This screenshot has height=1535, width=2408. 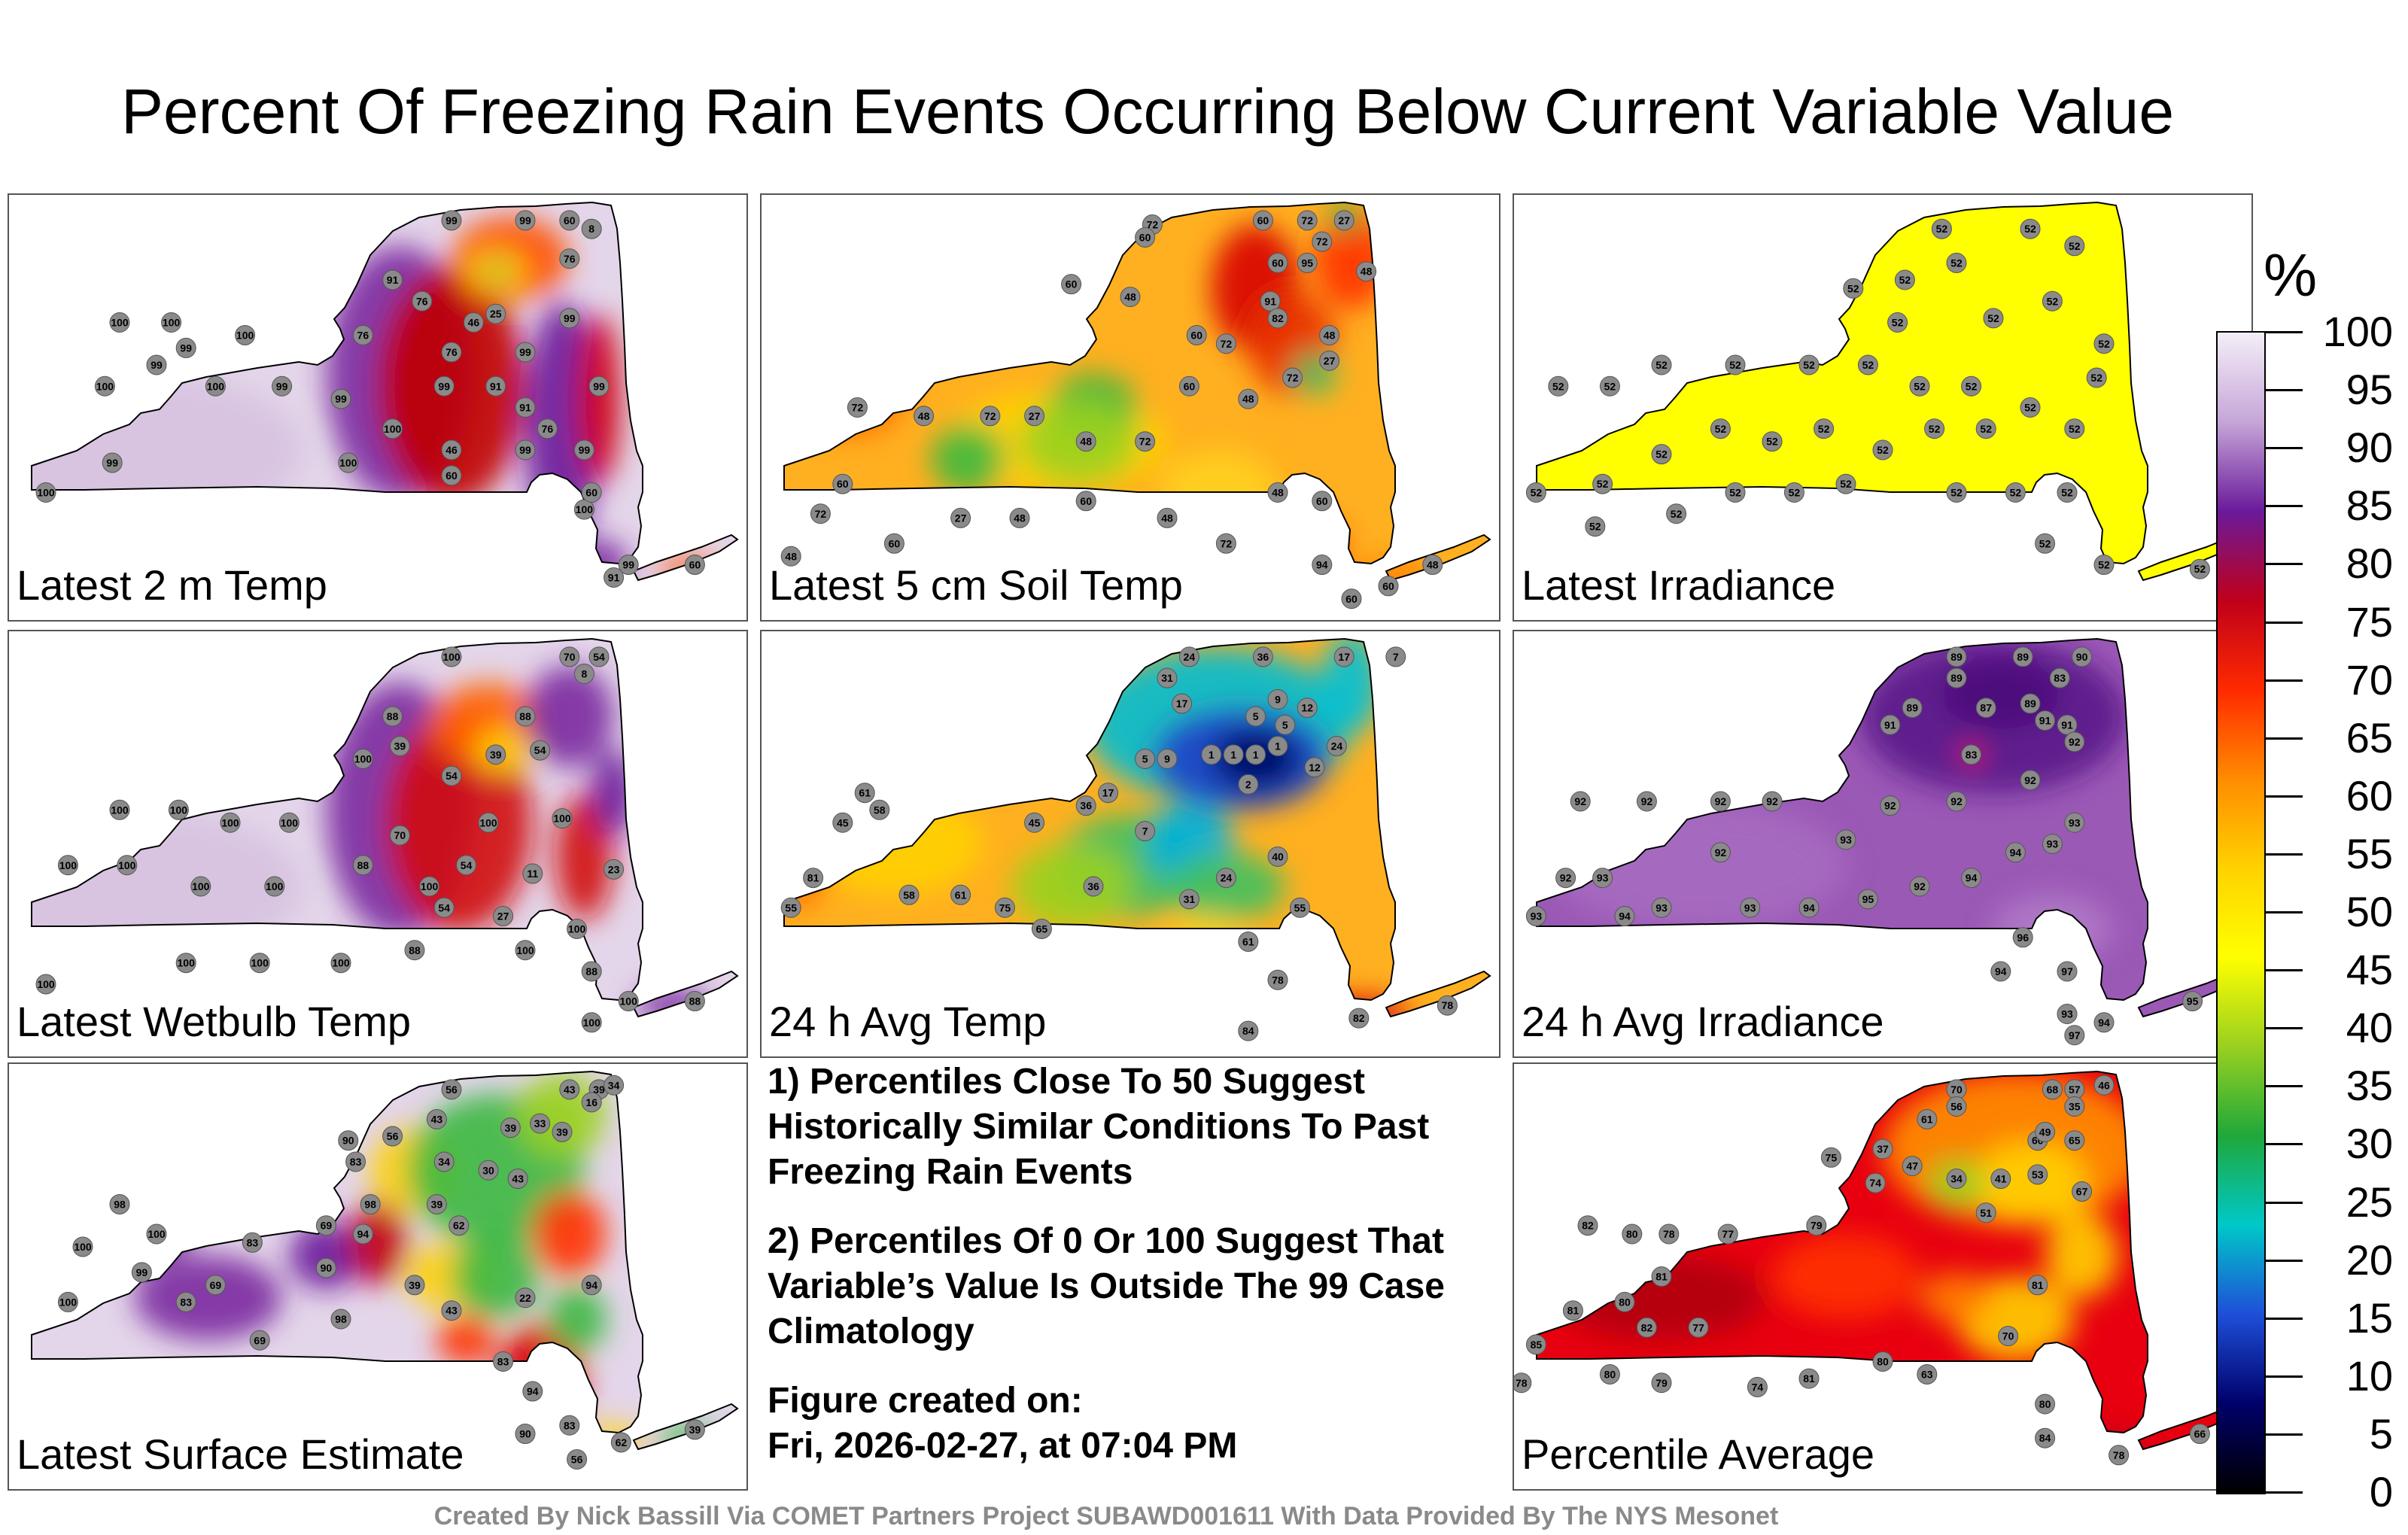 What do you see at coordinates (1182, 703) in the screenshot?
I see `station-marker: 17` at bounding box center [1182, 703].